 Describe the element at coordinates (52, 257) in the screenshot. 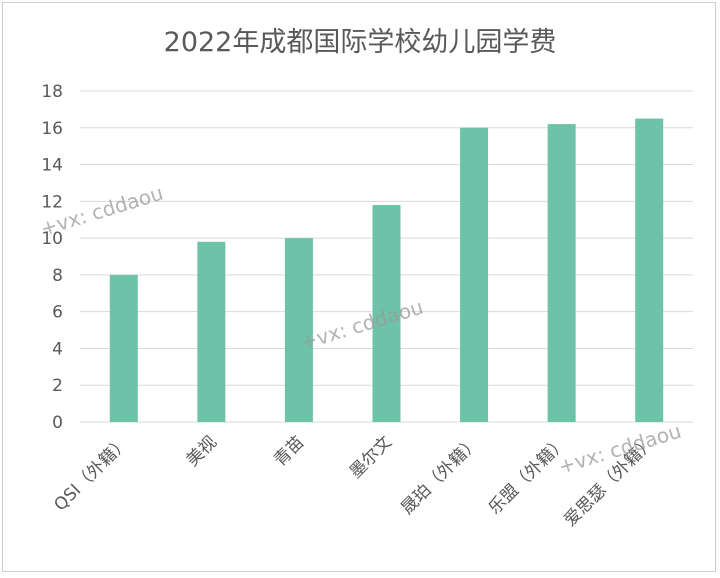

I see `y-axis-ticks: 0 2 4 6 8 10 12 14 16 18` at that location.